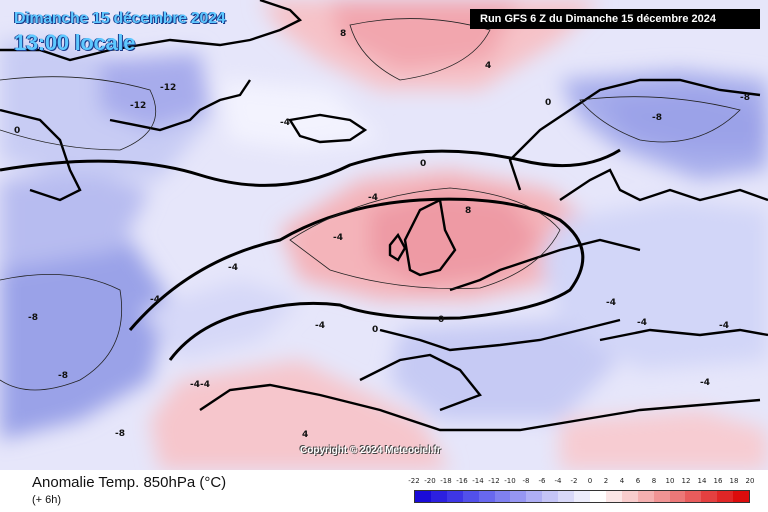 This screenshot has height=512, width=768. What do you see at coordinates (494, 481) in the screenshot?
I see `legend-tick-label: -12` at bounding box center [494, 481].